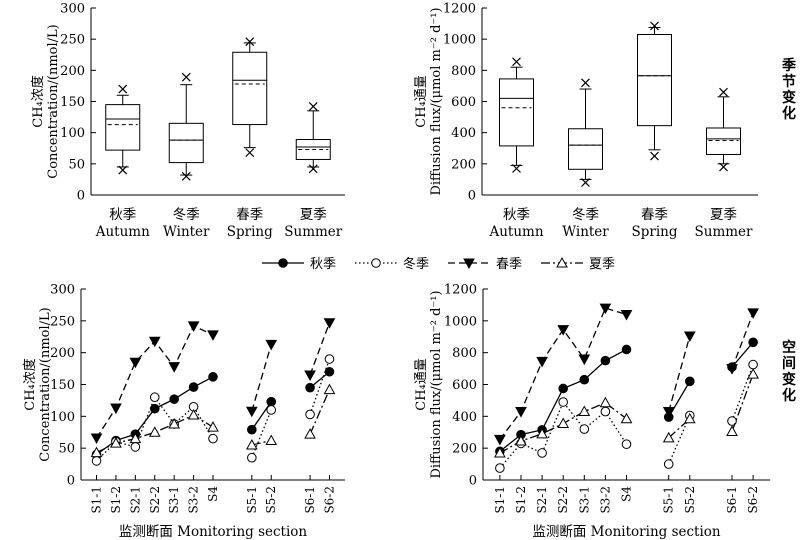  What do you see at coordinates (563, 500) in the screenshot?
I see `x-tick-label: S2-2` at bounding box center [563, 500].